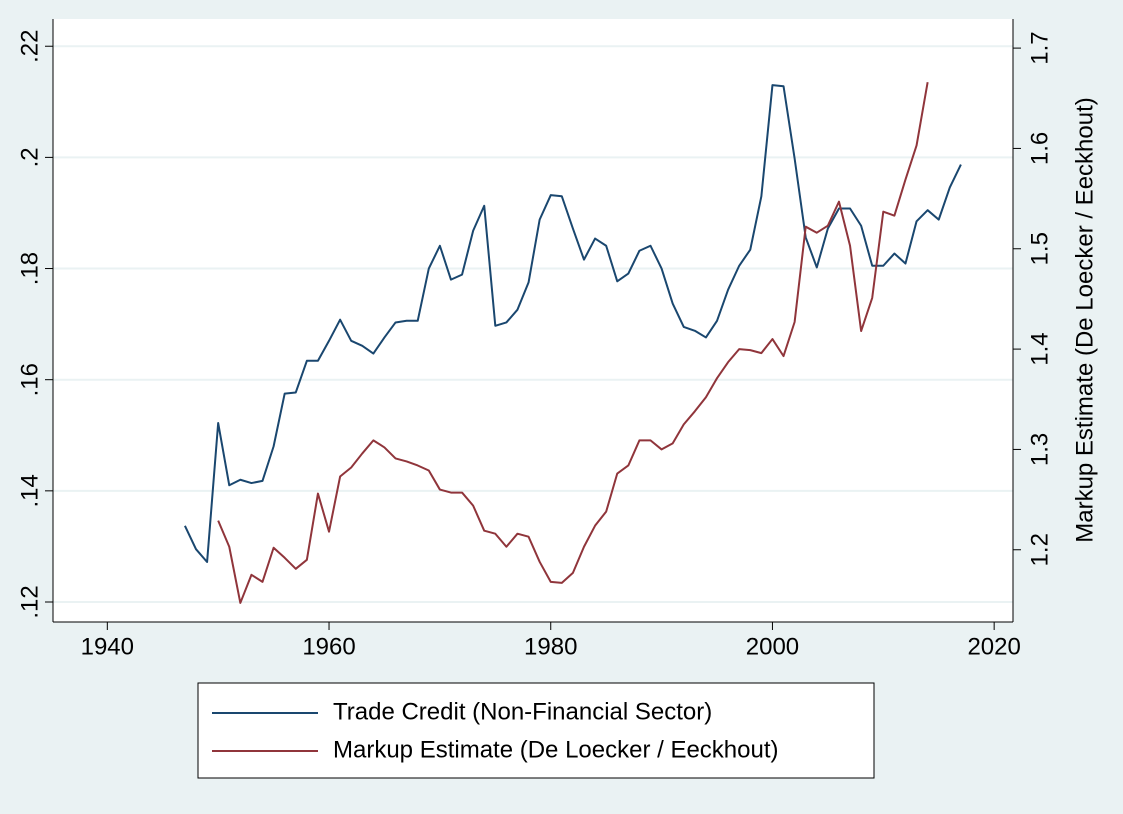  I want to click on legend-label: Markup Estimate (De Loecker / Eeckhout), so click(556, 749).